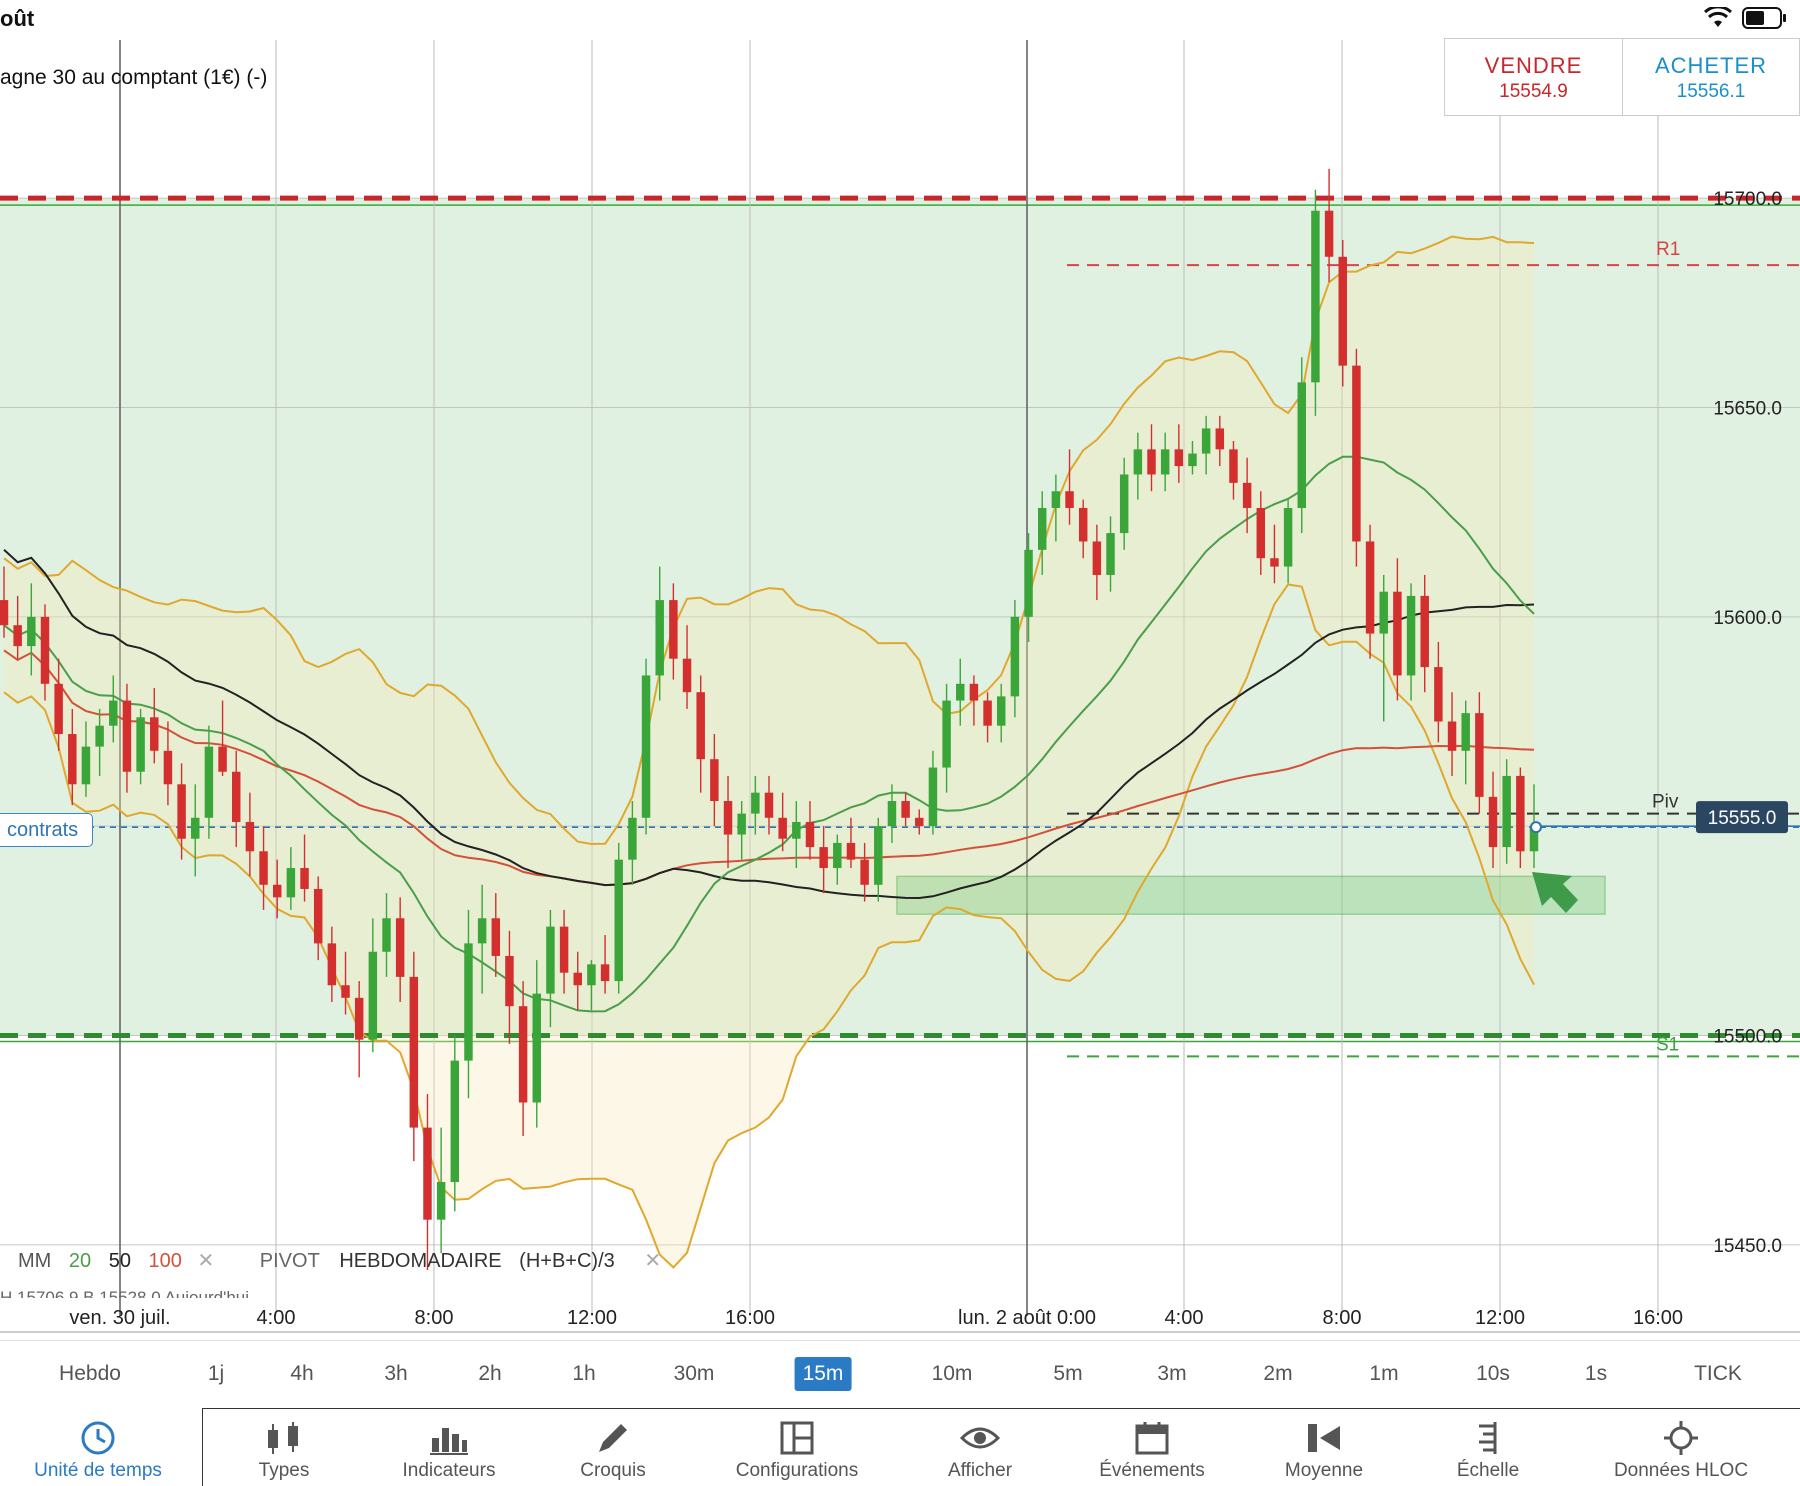  Describe the element at coordinates (302, 1373) in the screenshot. I see `timeframe-4h: 4h` at that location.